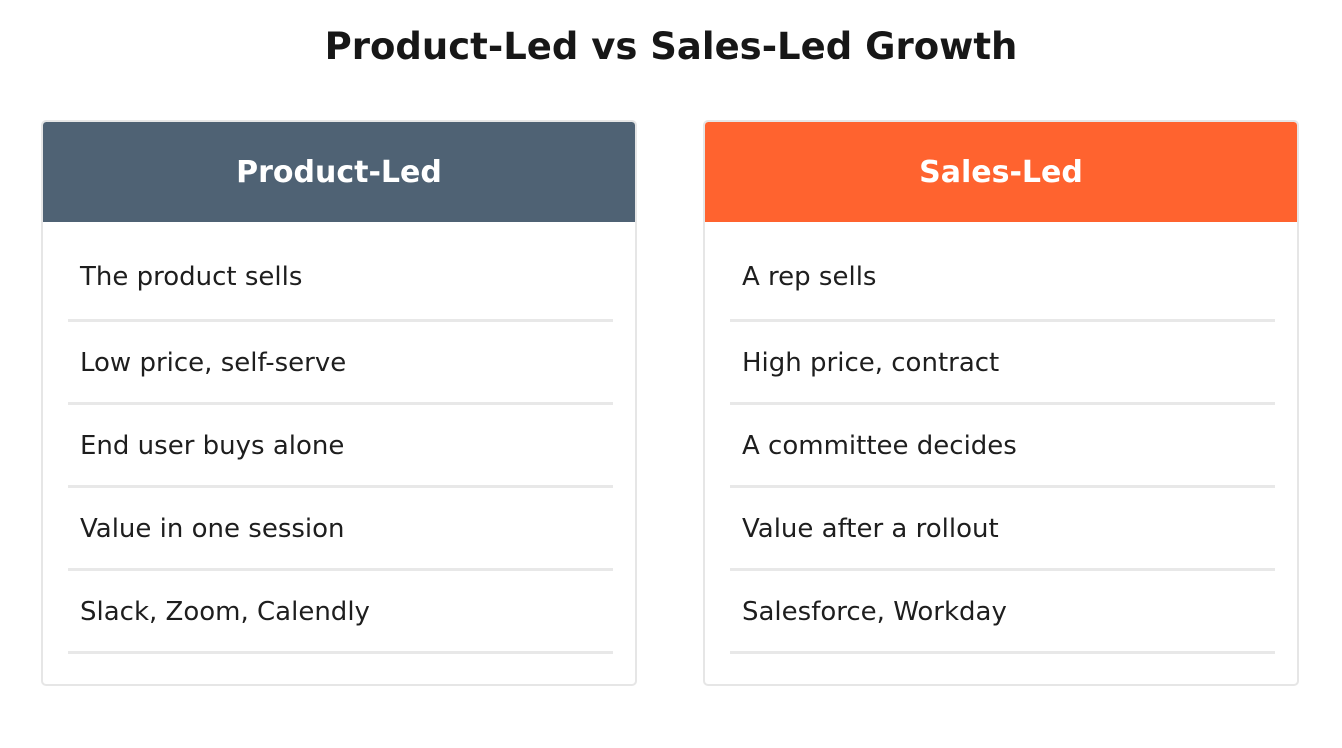  Describe the element at coordinates (1002, 363) in the screenshot. I see `list-item: High price, contract` at that location.